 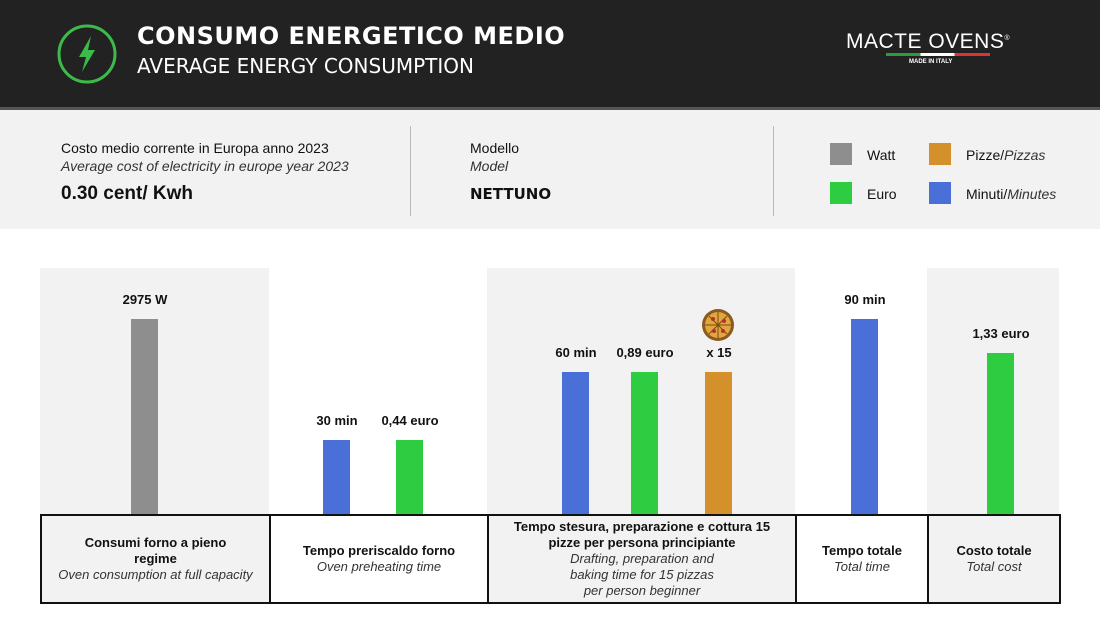 I want to click on bar-value-label: 90 min, so click(x=865, y=299).